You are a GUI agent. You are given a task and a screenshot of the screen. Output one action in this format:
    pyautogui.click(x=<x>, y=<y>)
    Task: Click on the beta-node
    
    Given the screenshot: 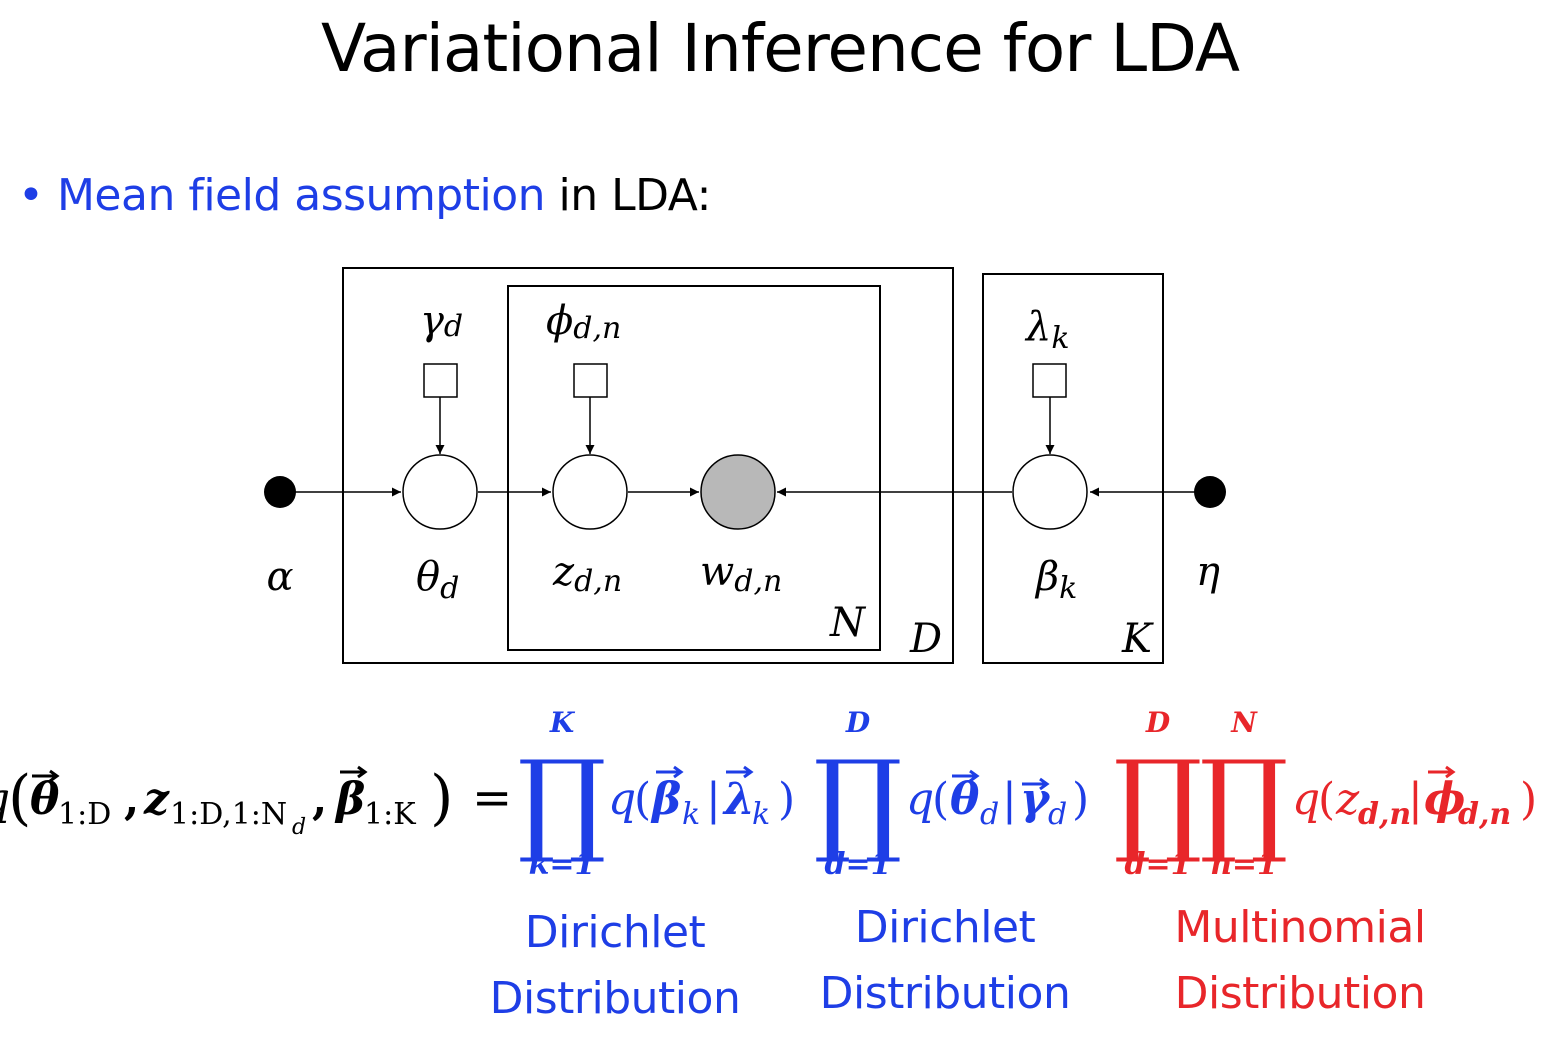 What is the action you would take?
    pyautogui.click(x=1050, y=492)
    